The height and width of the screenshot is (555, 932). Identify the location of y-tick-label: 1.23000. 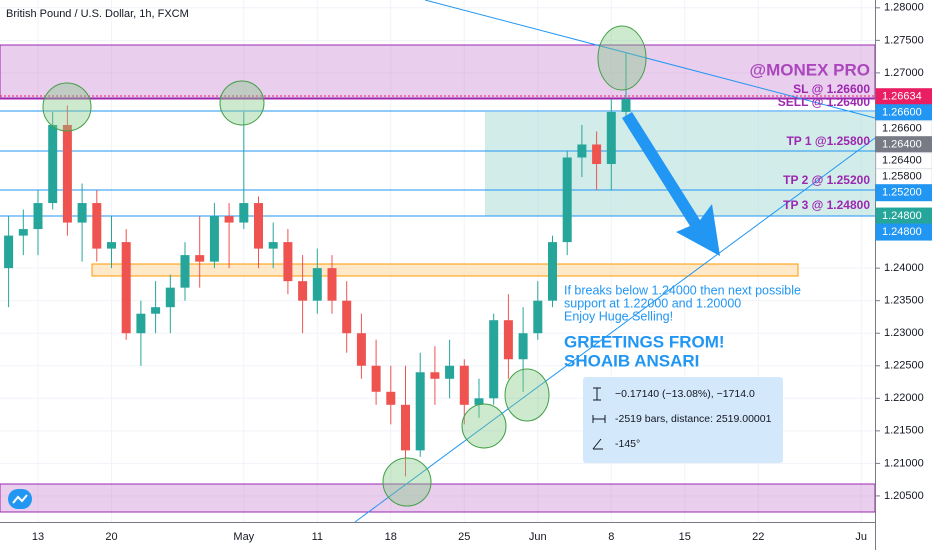
(904, 333).